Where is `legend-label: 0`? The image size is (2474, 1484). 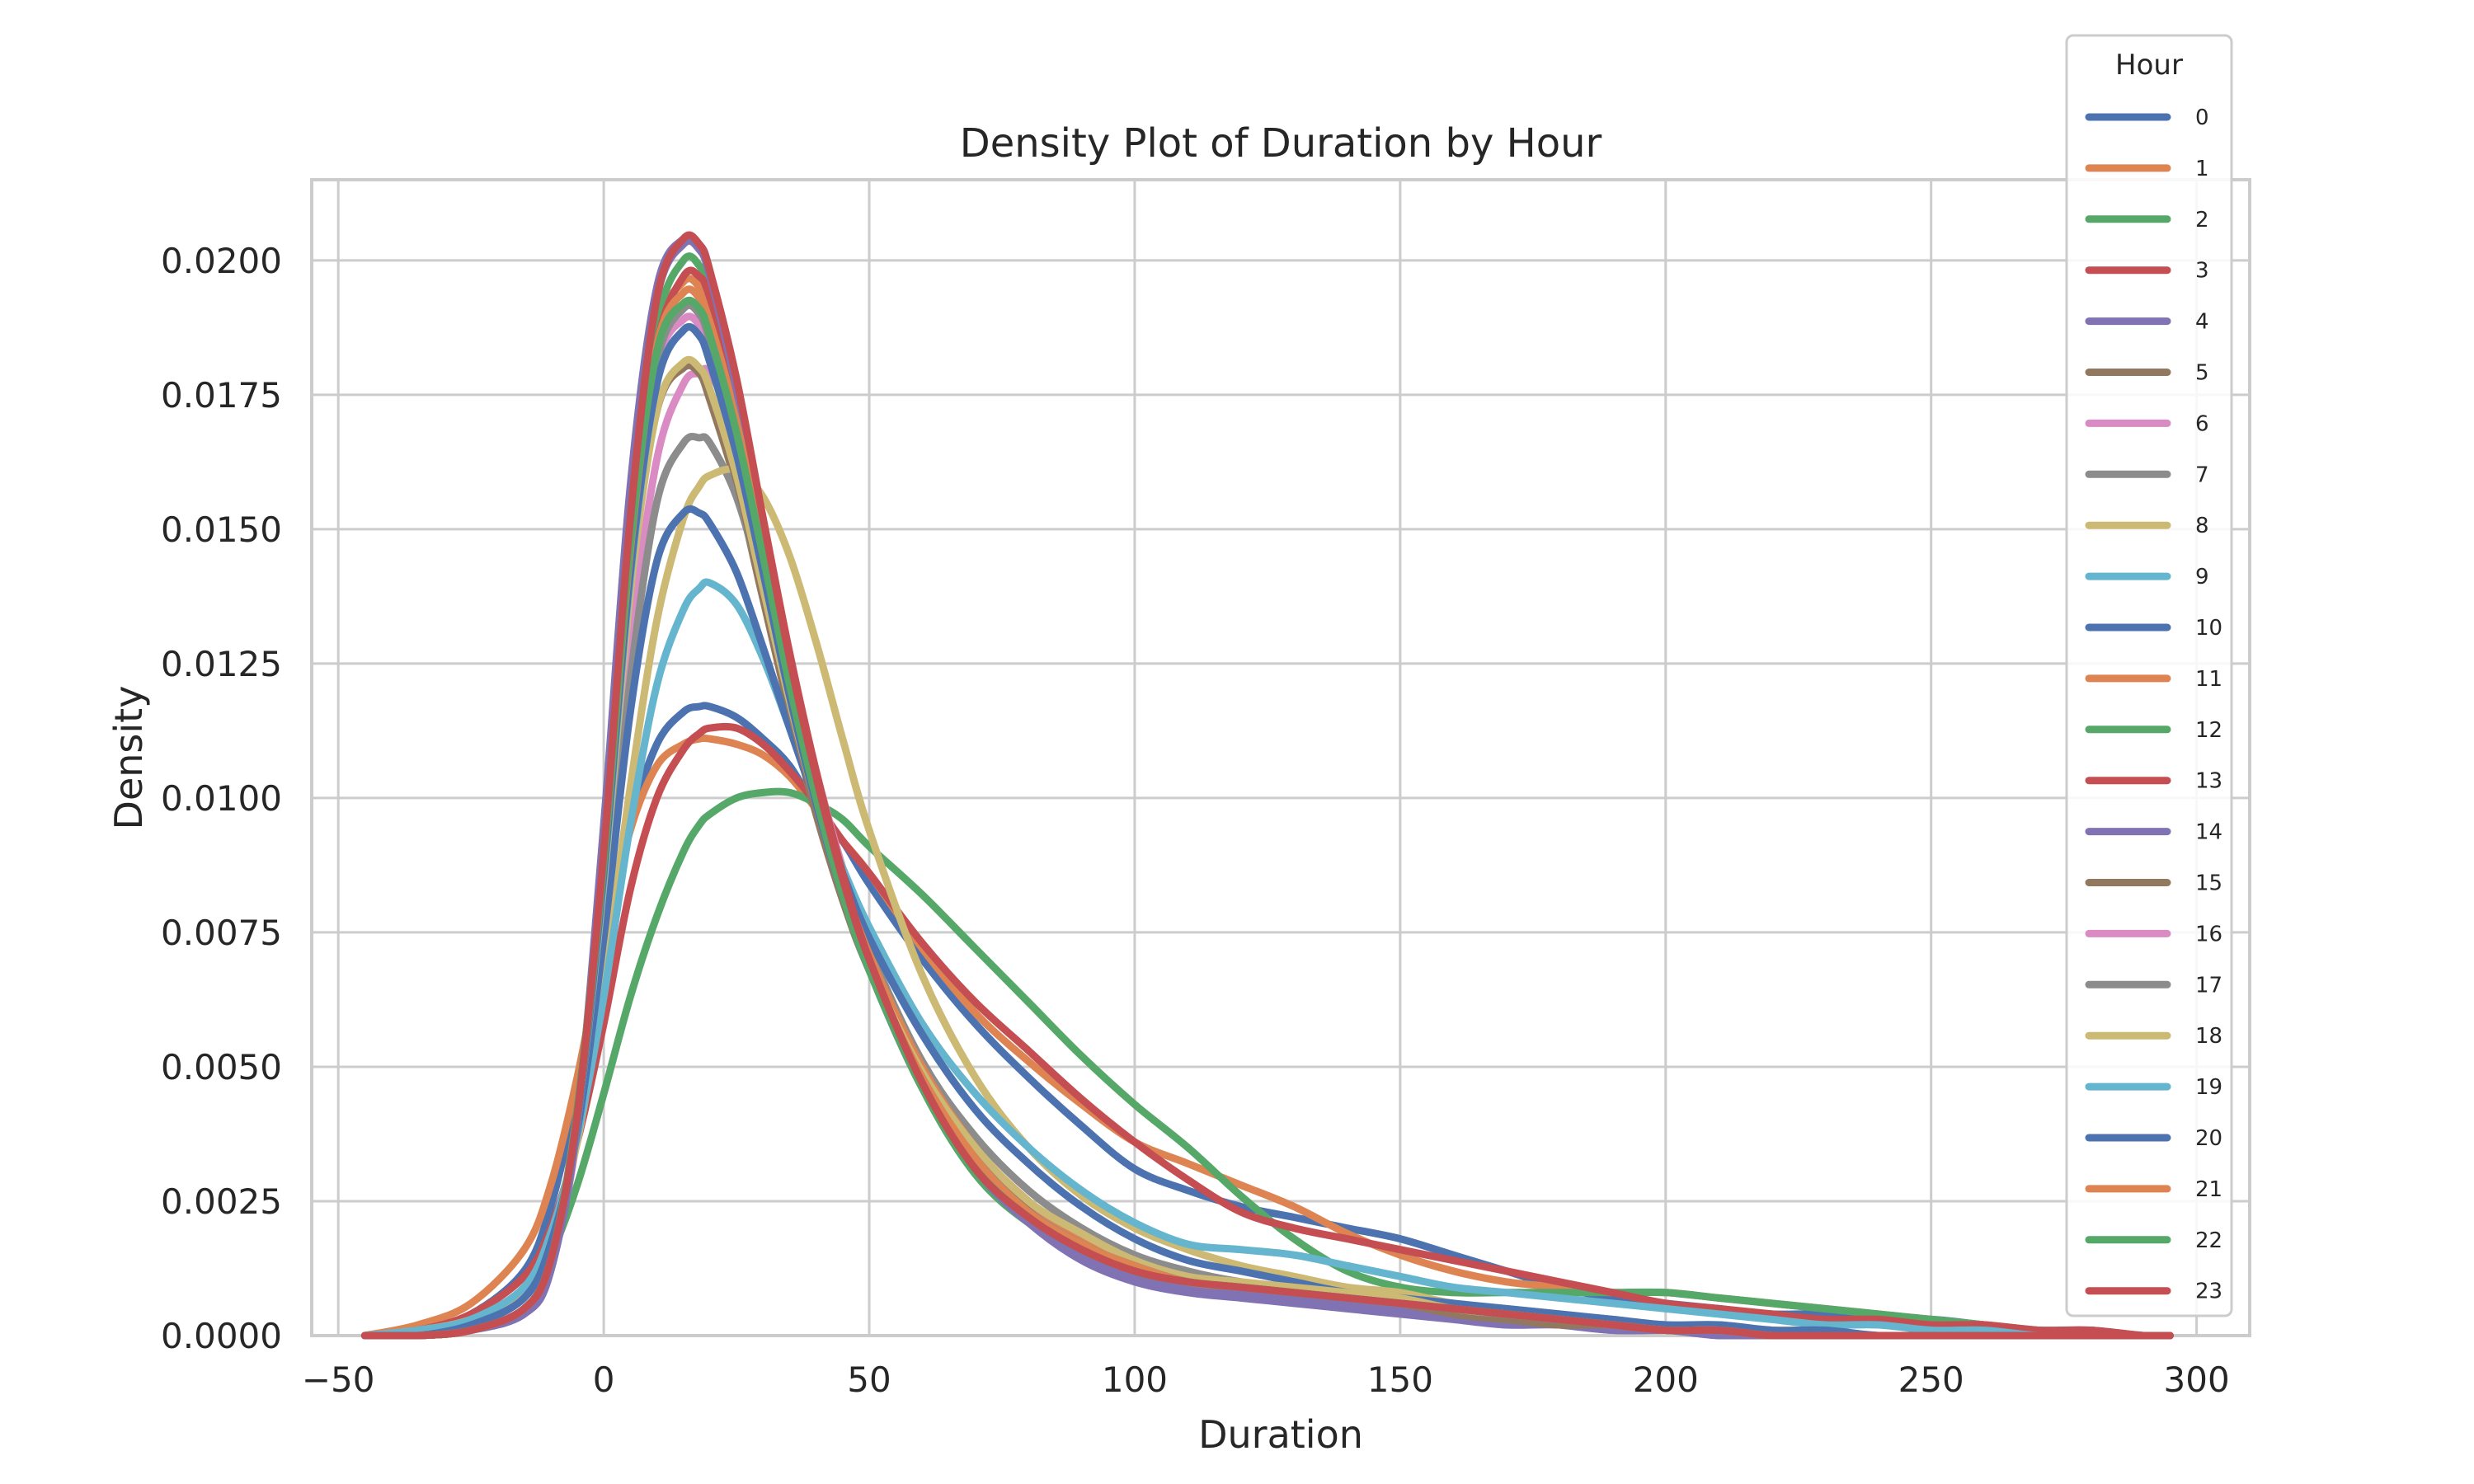
legend-label: 0 is located at coordinates (2202, 118).